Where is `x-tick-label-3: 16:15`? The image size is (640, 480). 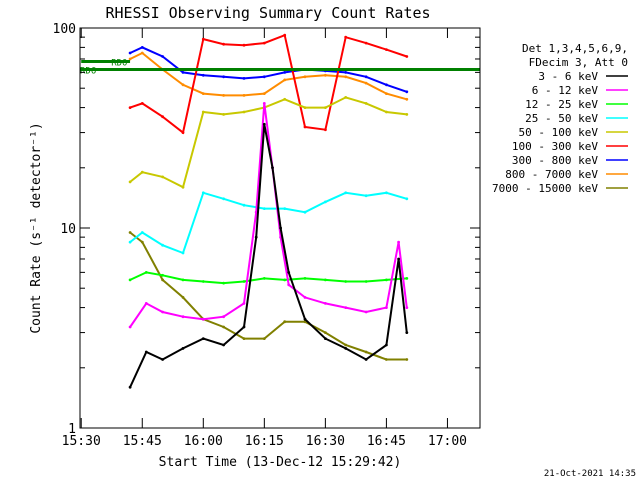
x-tick-label-3: 16:15 is located at coordinates (264, 441).